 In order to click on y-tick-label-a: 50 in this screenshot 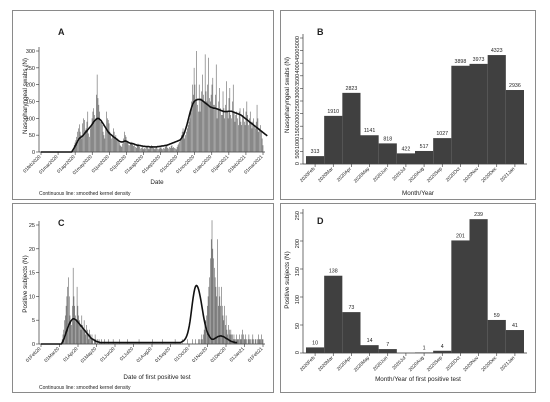, I will do `click(32, 136)`.